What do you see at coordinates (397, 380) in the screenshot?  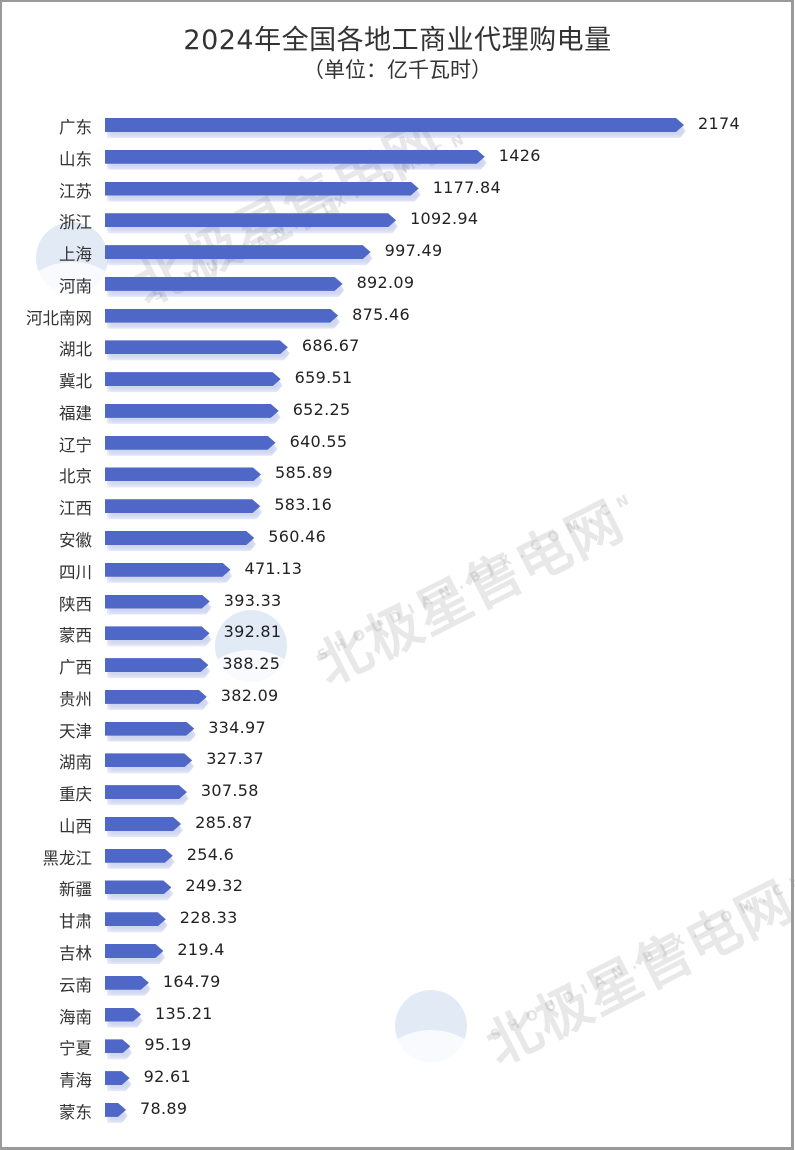 I see `bar-row: 冀北 659.51` at bounding box center [397, 380].